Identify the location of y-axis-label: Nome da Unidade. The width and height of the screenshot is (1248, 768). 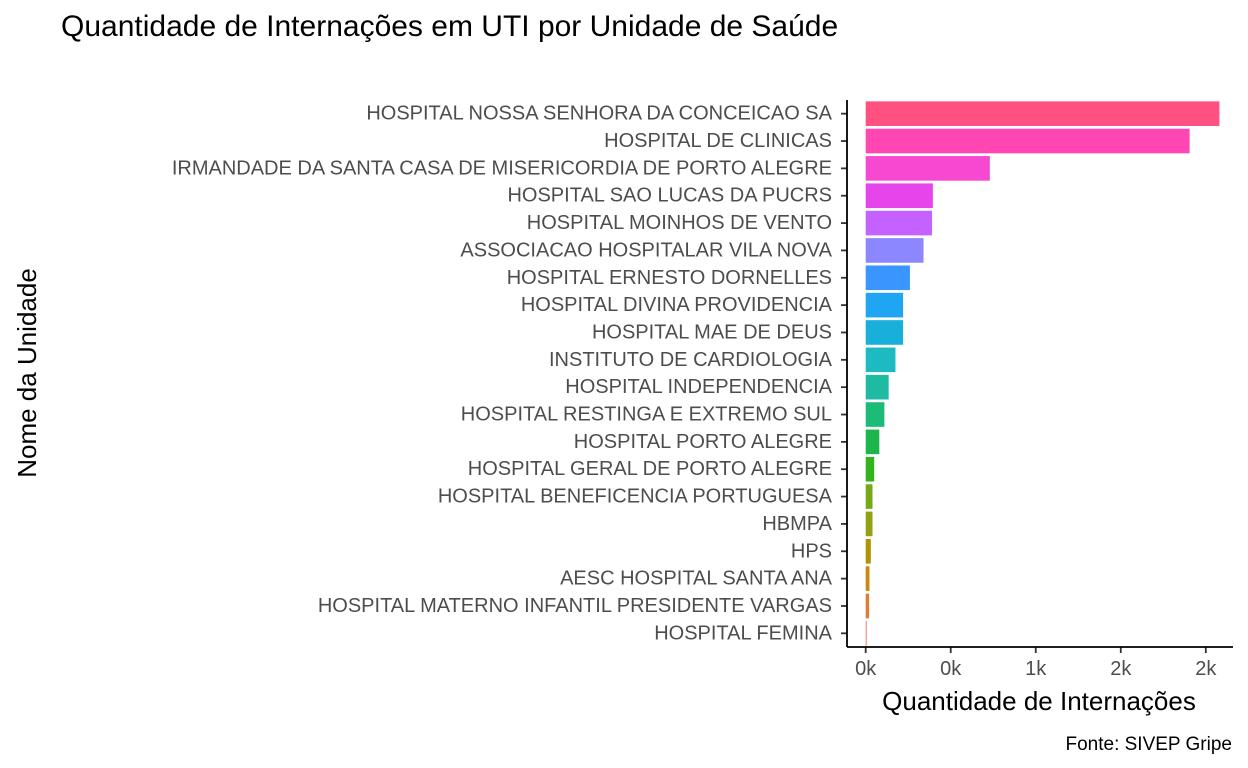
(27, 373).